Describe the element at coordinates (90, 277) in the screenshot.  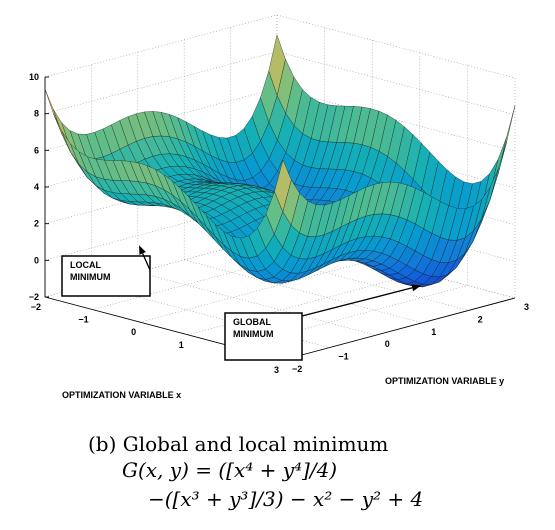
I see `local-minimum-label-line2: MINIMUM` at that location.